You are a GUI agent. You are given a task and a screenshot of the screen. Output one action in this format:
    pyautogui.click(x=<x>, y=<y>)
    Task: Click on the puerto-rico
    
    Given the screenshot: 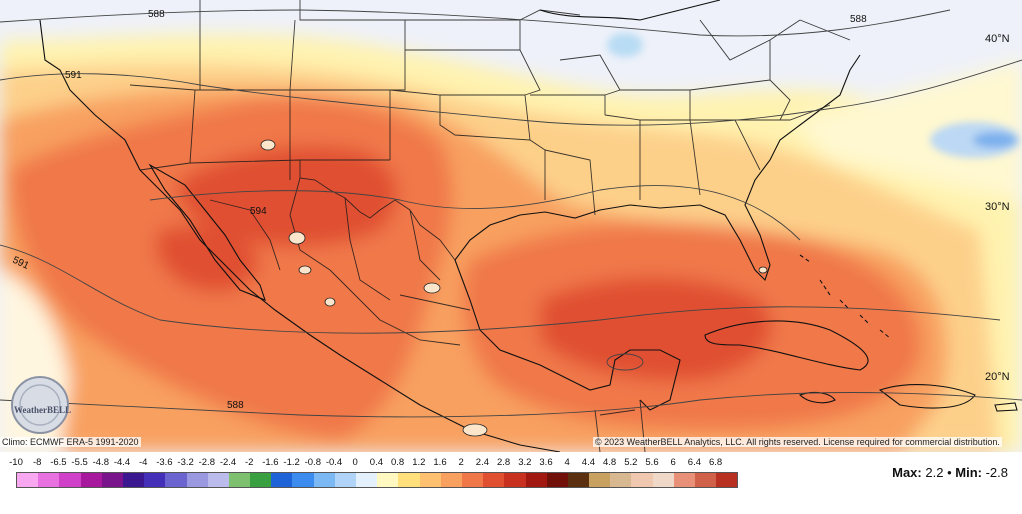 What is the action you would take?
    pyautogui.click(x=1006, y=407)
    